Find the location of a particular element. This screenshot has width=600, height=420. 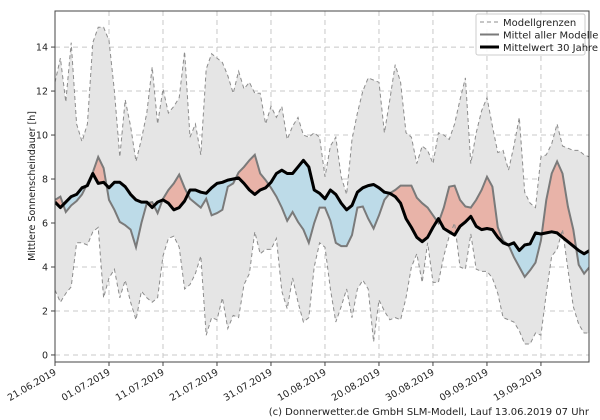

y-tick-label: 0 is located at coordinates (45, 355).